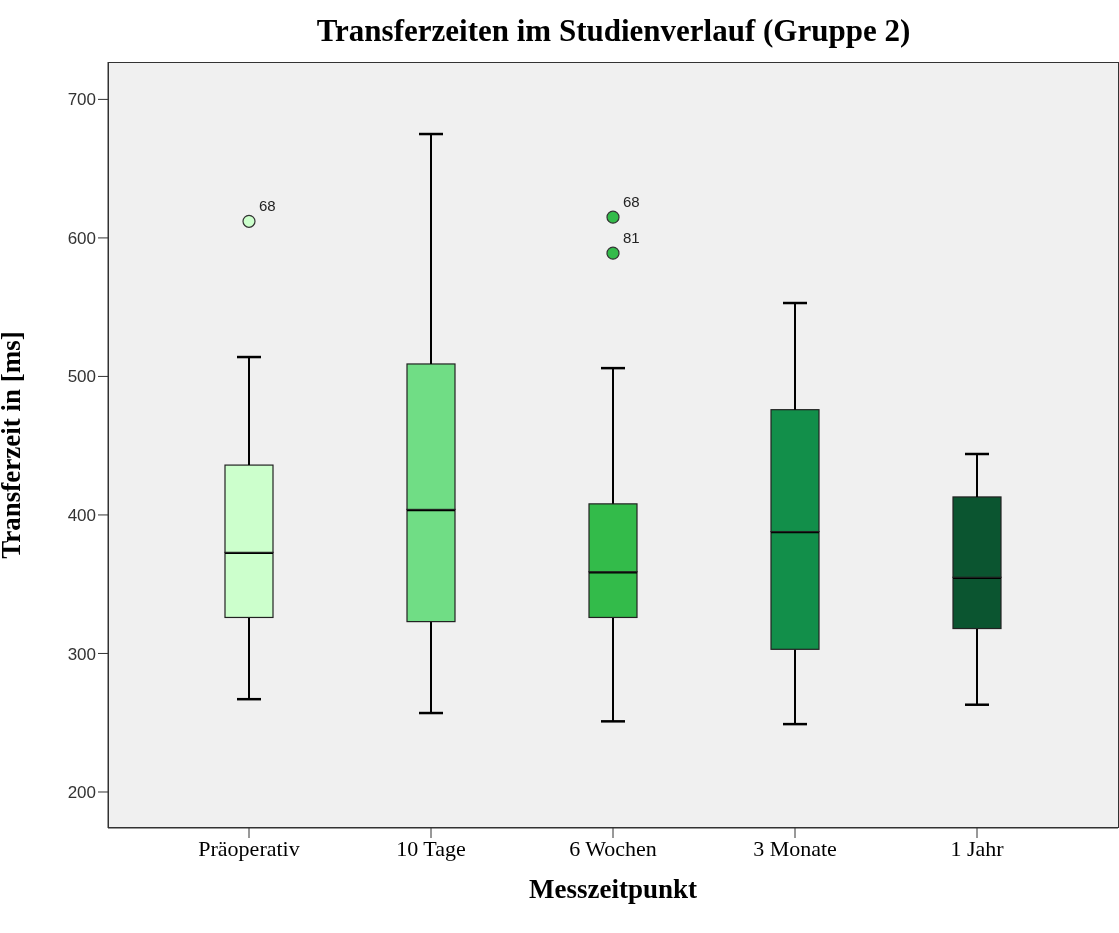  I want to click on chart-title: Transferzeiten im Studienverlauf (Gruppe 2), so click(613, 31).